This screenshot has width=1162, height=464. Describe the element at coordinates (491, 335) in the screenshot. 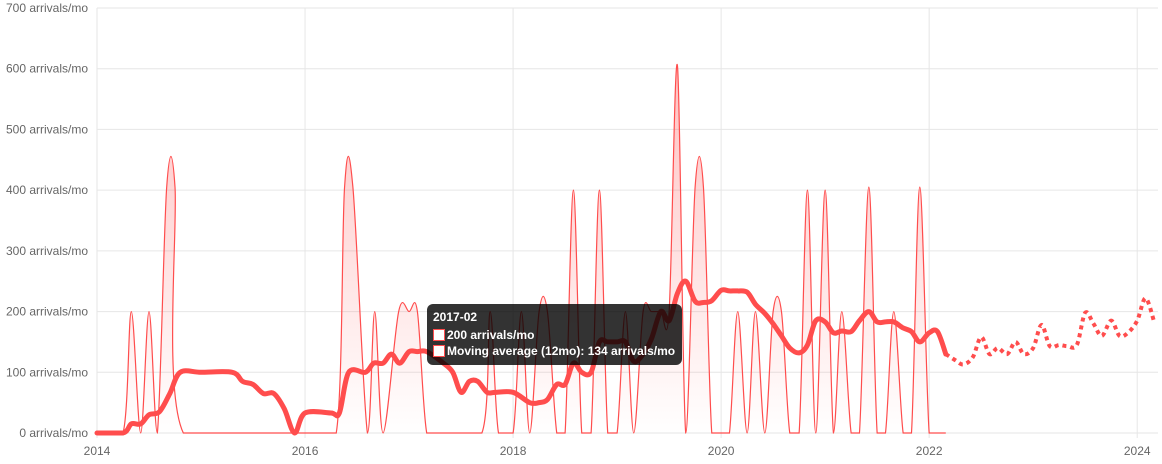

I see `tooltip-monthly-value: 200 arrivals/mo` at that location.